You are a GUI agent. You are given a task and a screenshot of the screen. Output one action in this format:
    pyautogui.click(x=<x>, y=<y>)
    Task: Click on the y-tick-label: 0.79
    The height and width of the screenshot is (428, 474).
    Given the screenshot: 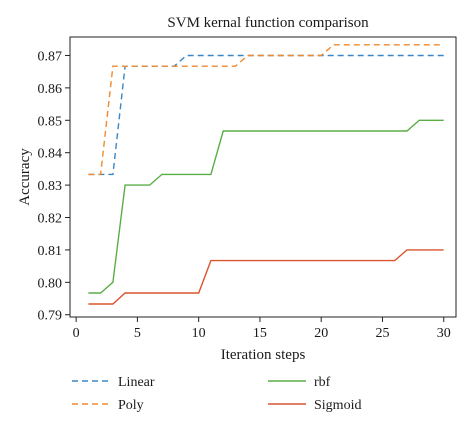 What is the action you would take?
    pyautogui.click(x=50, y=316)
    